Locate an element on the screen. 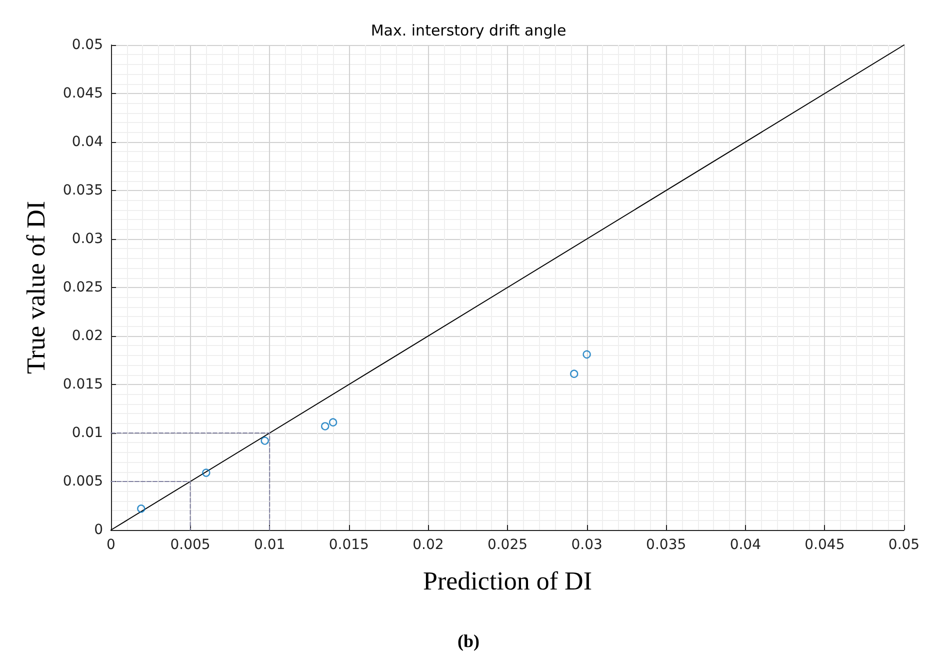 The width and height of the screenshot is (937, 664). x-tick-label: 0.03 is located at coordinates (586, 545).